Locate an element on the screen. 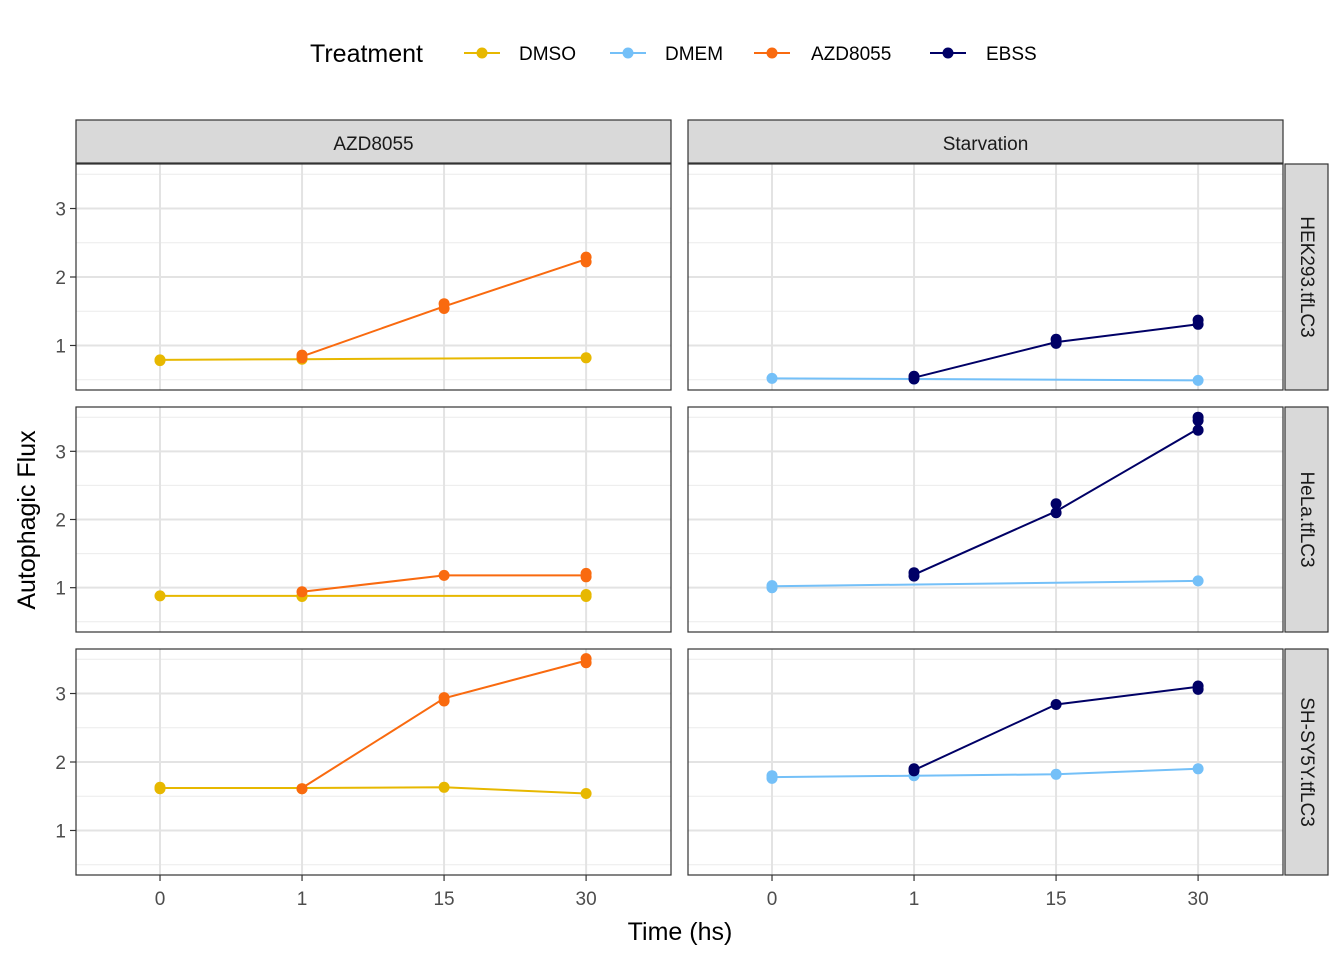 The width and height of the screenshot is (1344, 960). row-strip-label-1: HeLa.tfLC3 is located at coordinates (1306, 519).